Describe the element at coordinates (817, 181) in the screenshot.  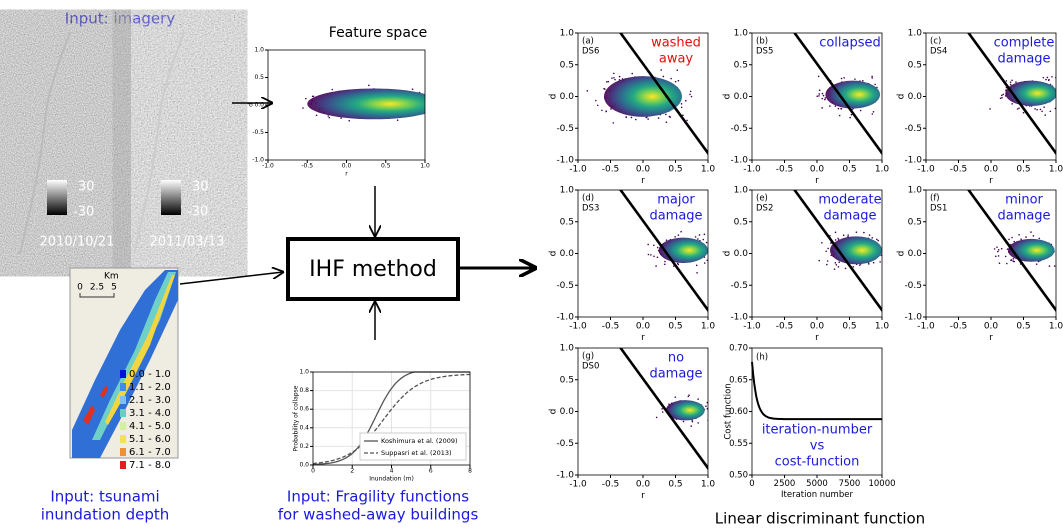
I see `x-axis-label: r` at that location.